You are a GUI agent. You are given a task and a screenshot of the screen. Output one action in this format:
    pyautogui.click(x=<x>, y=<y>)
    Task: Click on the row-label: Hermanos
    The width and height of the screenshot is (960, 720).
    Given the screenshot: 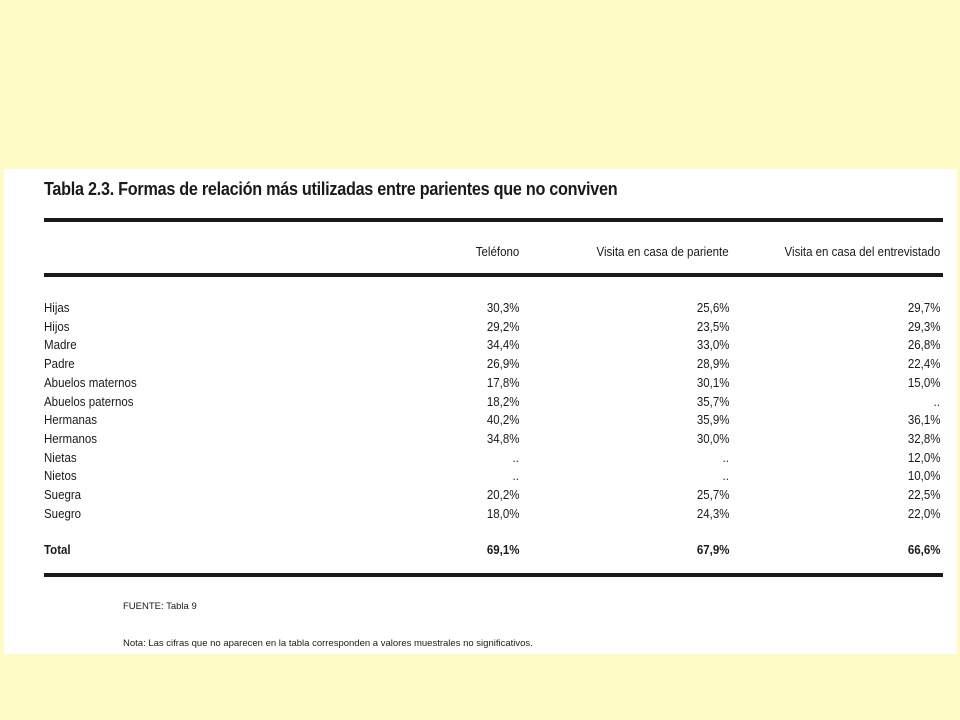 What is the action you would take?
    pyautogui.click(x=71, y=438)
    